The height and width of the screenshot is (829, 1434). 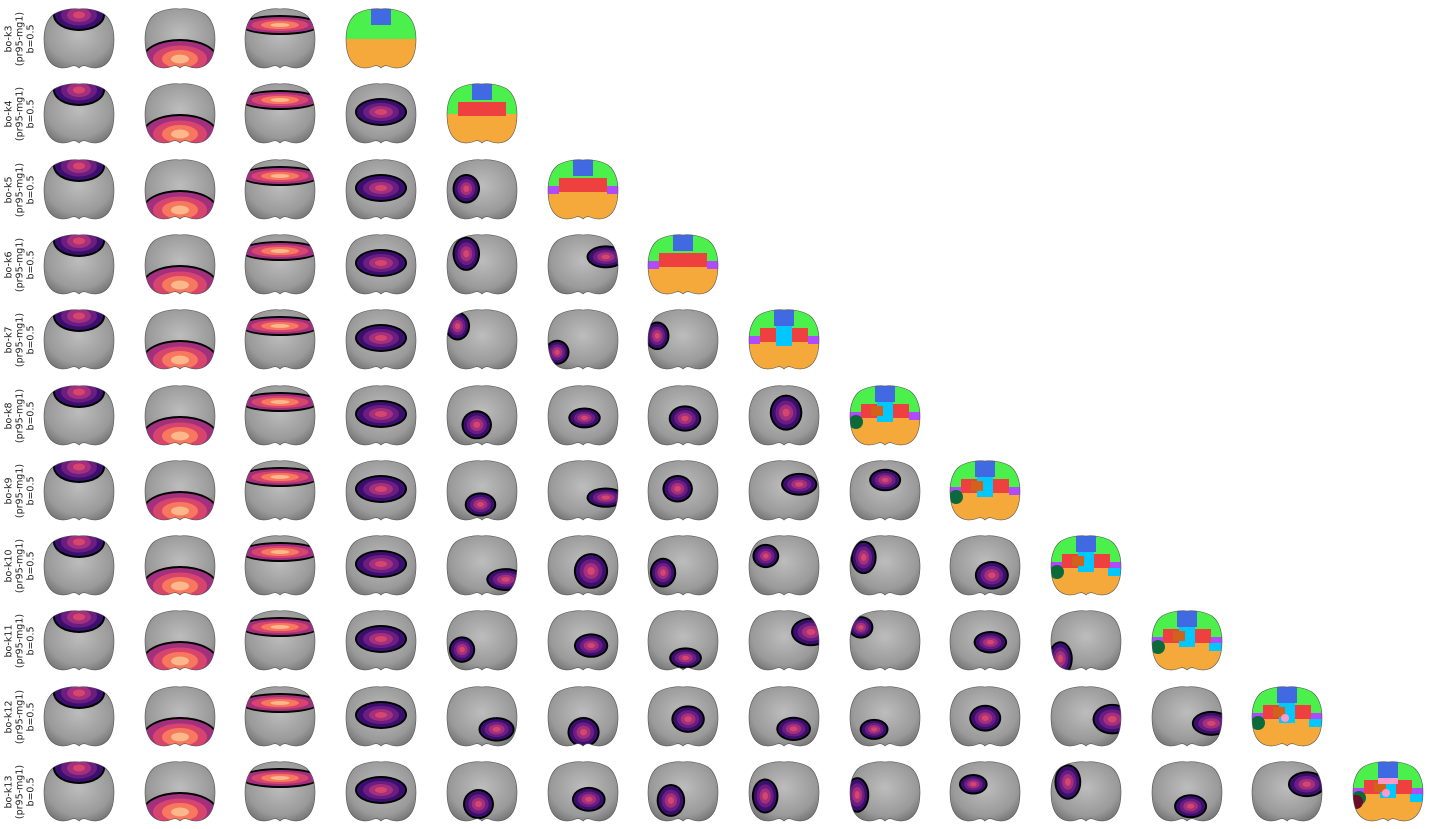 I want to click on row-label-name: bo-k13, so click(x=9, y=792).